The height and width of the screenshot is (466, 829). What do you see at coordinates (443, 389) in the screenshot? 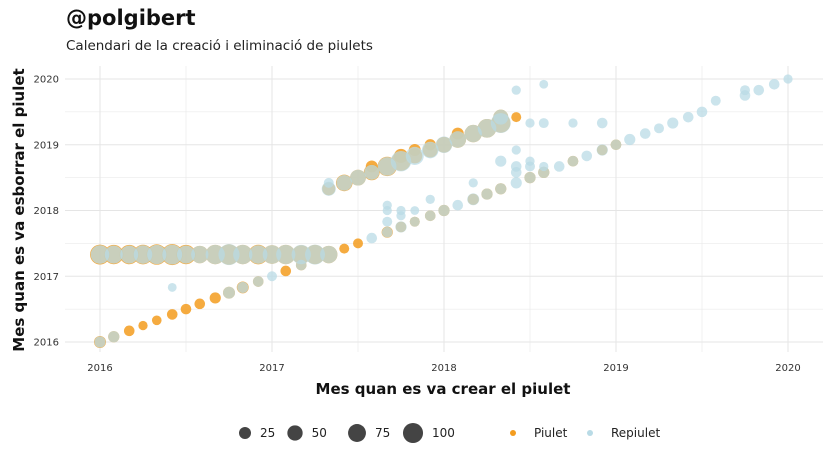
I see `x-axis-title: Mes quan es va crear el piulet` at bounding box center [443, 389].